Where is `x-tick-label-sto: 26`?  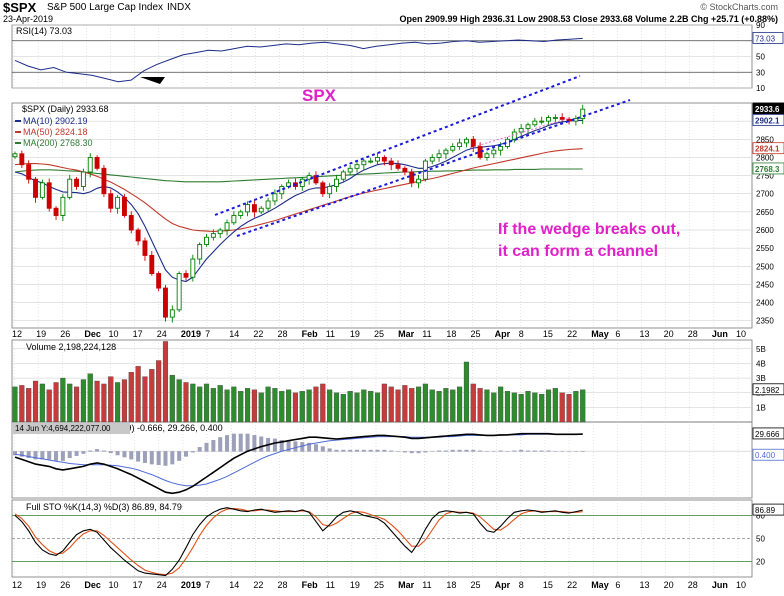
x-tick-label-sto: 26 is located at coordinates (65, 585).